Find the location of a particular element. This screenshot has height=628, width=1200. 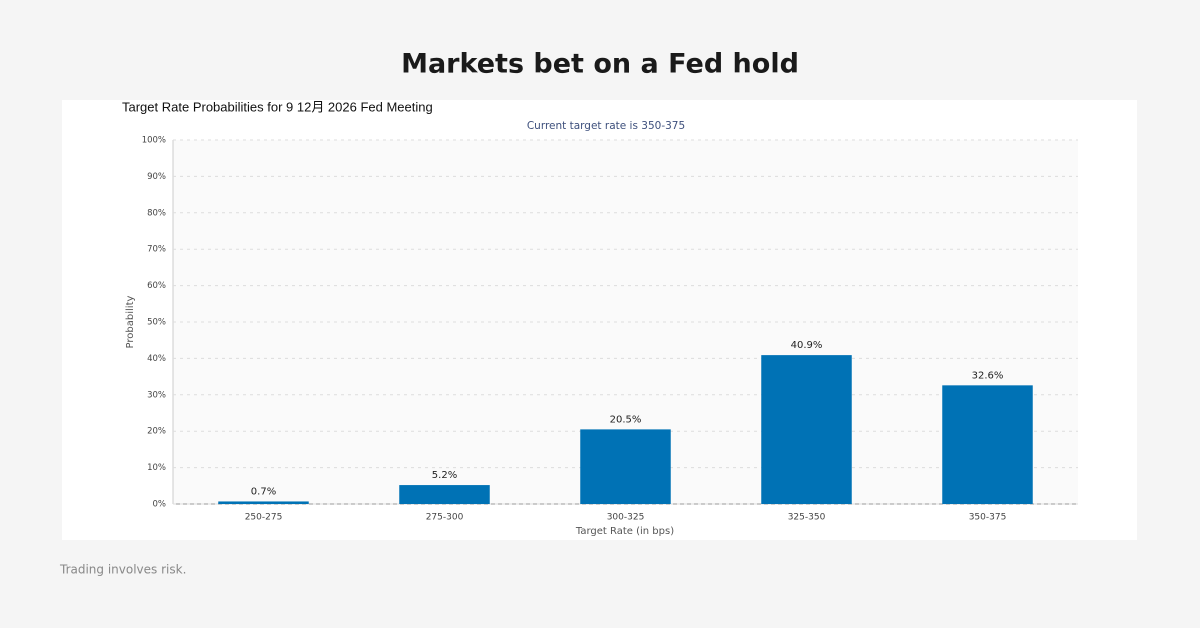

y-tick-label: 30% is located at coordinates (156, 395).